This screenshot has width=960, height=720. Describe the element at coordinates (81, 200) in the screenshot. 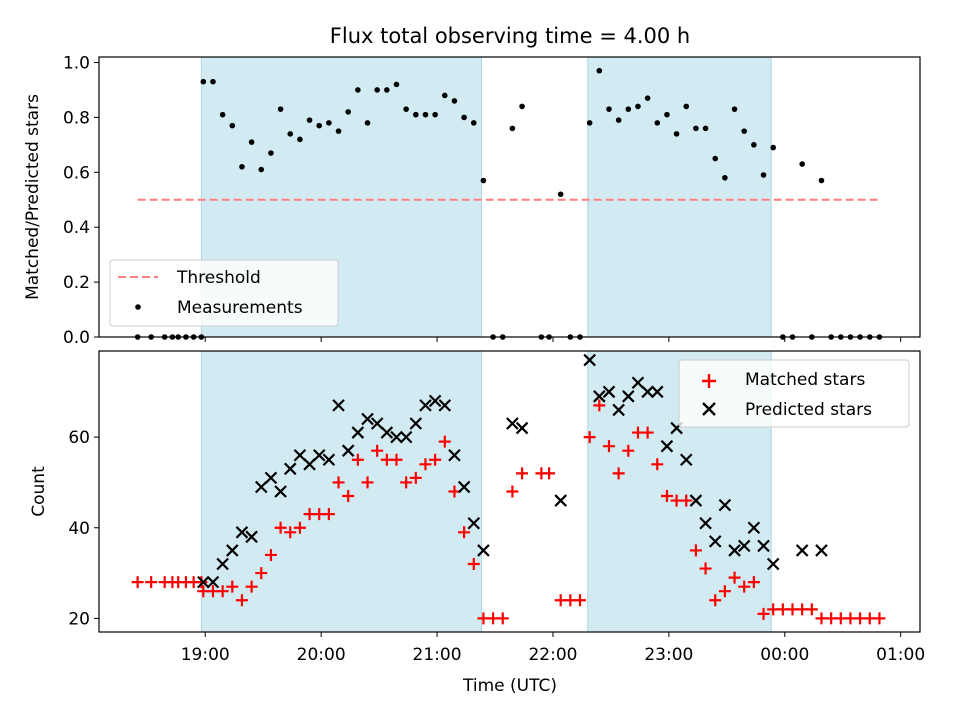

I see `top-y-axis: 0.0 0.2 0.4 0.6 0.8 1.0` at that location.